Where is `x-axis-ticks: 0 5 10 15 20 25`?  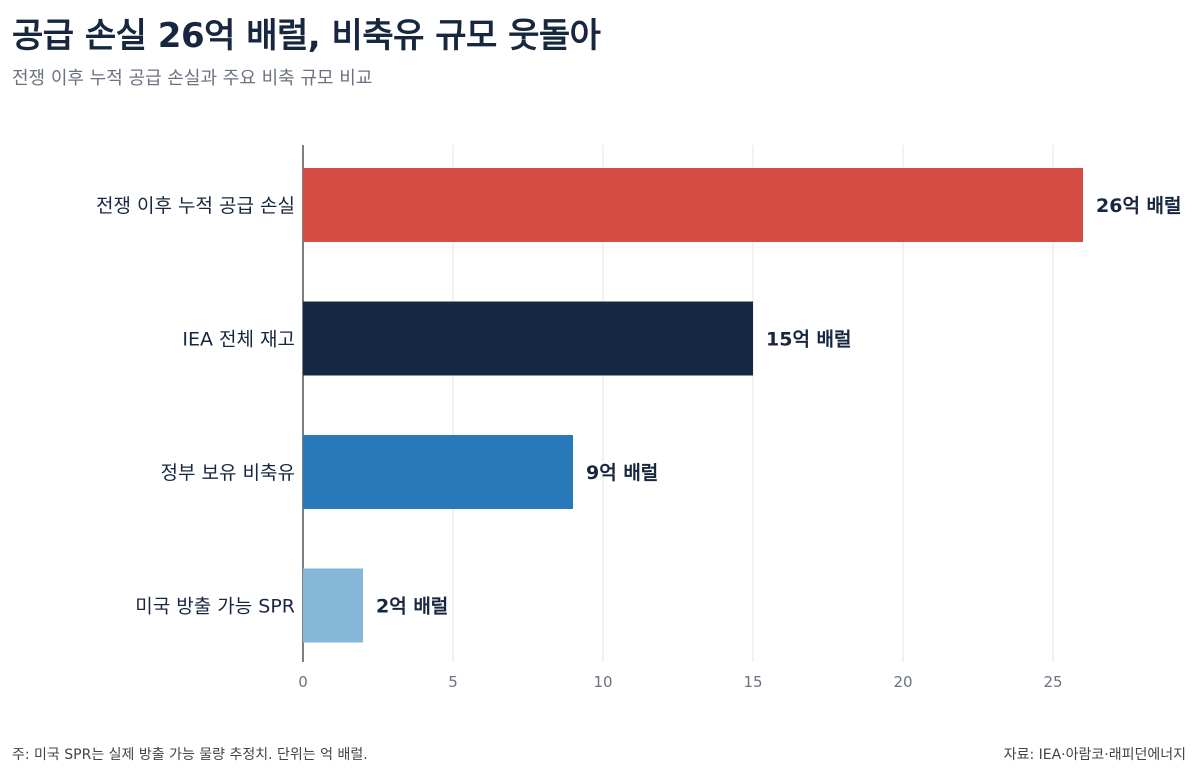
x-axis-ticks: 0 5 10 15 20 25 is located at coordinates (680, 682).